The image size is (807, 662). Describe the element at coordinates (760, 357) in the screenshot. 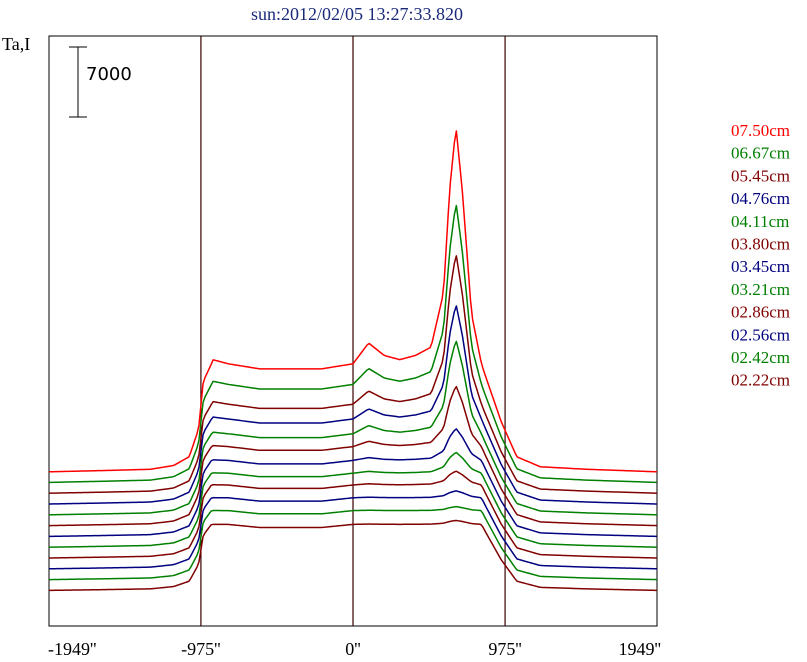

I see `legend-item-10: 02.42cm` at that location.